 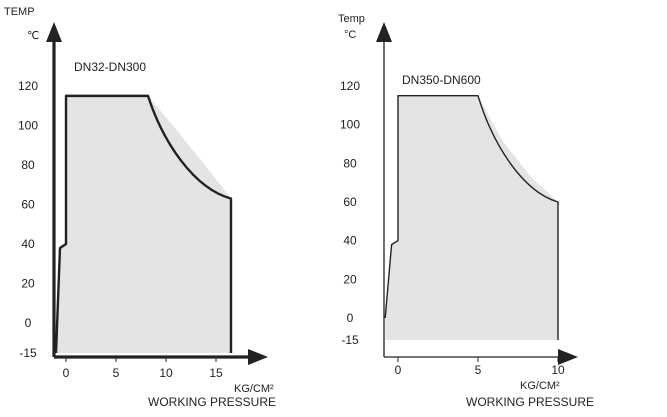 I want to click on chart-title: DN32-DN300, so click(x=110, y=67).